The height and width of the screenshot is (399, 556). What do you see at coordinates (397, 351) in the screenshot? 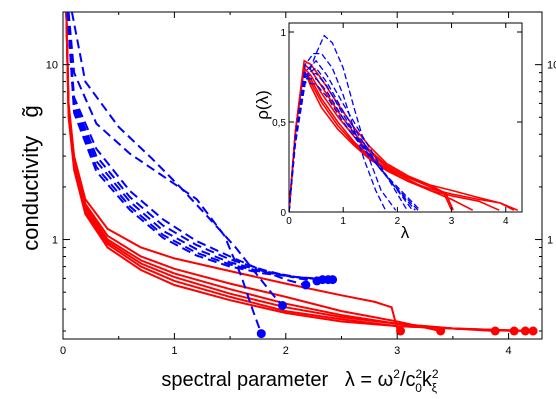
I see `main-x-tick-label: 3` at bounding box center [397, 351].